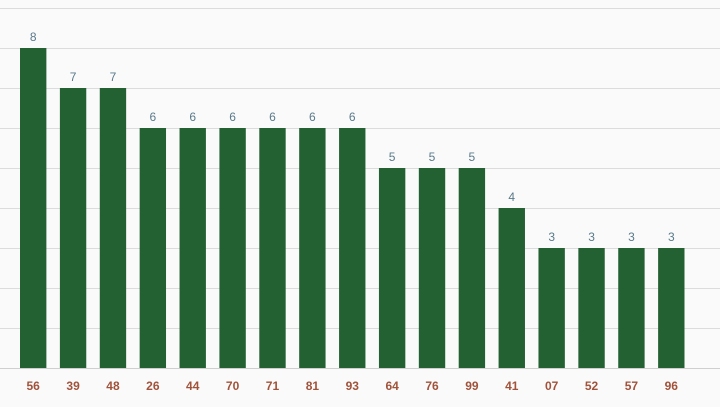  I want to click on category-labels: 56 39 48 26 44 70 71 81 93 64 76 99 41 07 52 57 96, so click(353, 386).